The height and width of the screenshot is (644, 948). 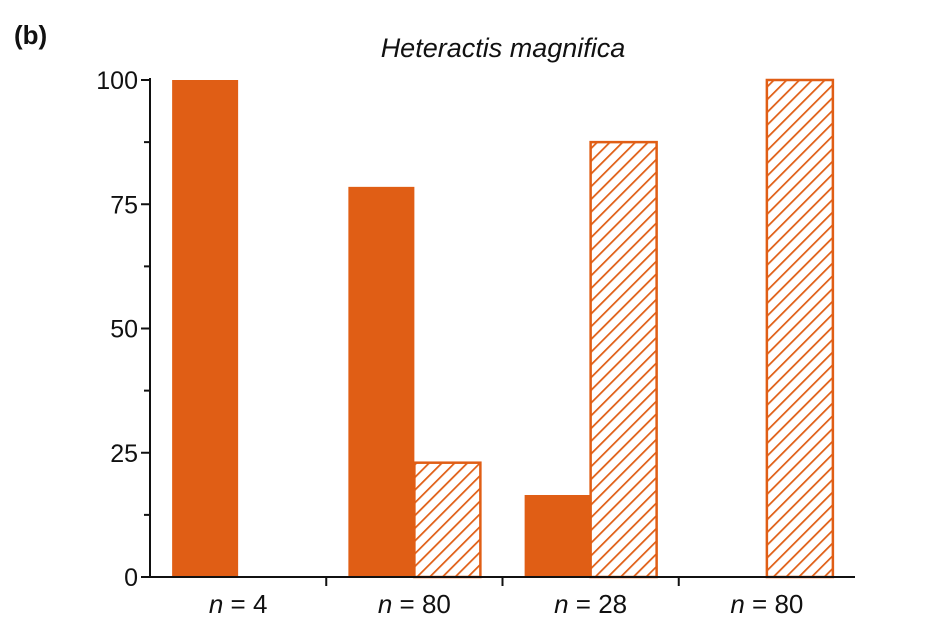 I want to click on y-tick-labels: 0 25 50 75 100, so click(x=117, y=329).